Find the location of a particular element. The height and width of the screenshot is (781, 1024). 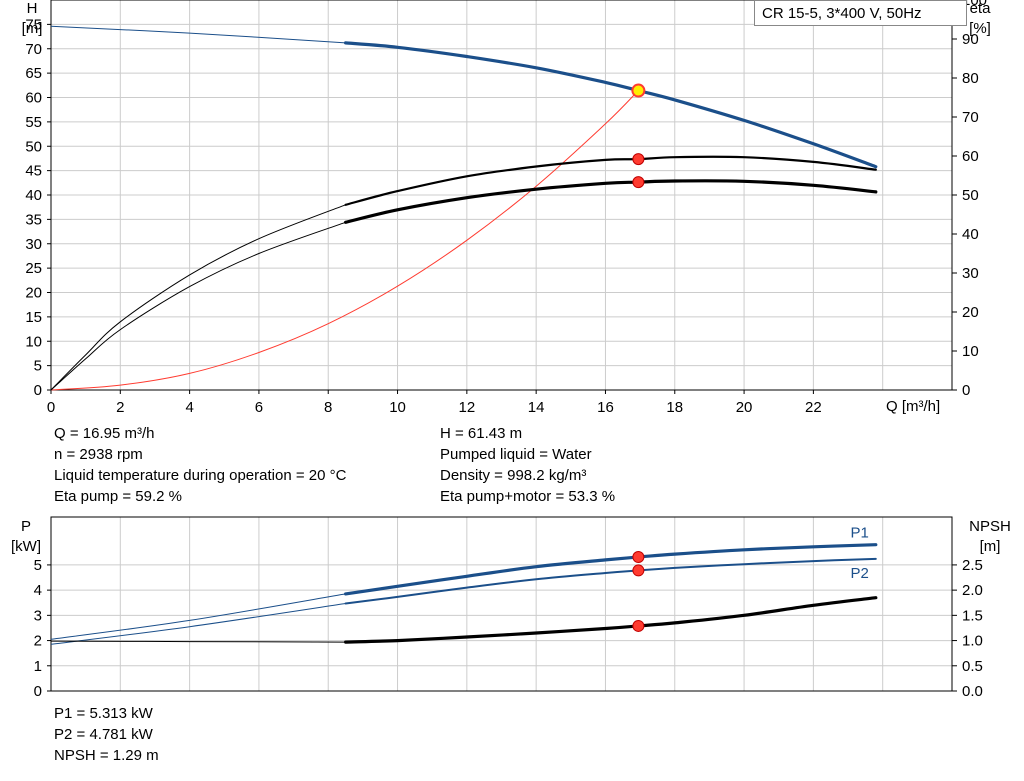

bottom-left-tick-label: 3 is located at coordinates (38, 615).